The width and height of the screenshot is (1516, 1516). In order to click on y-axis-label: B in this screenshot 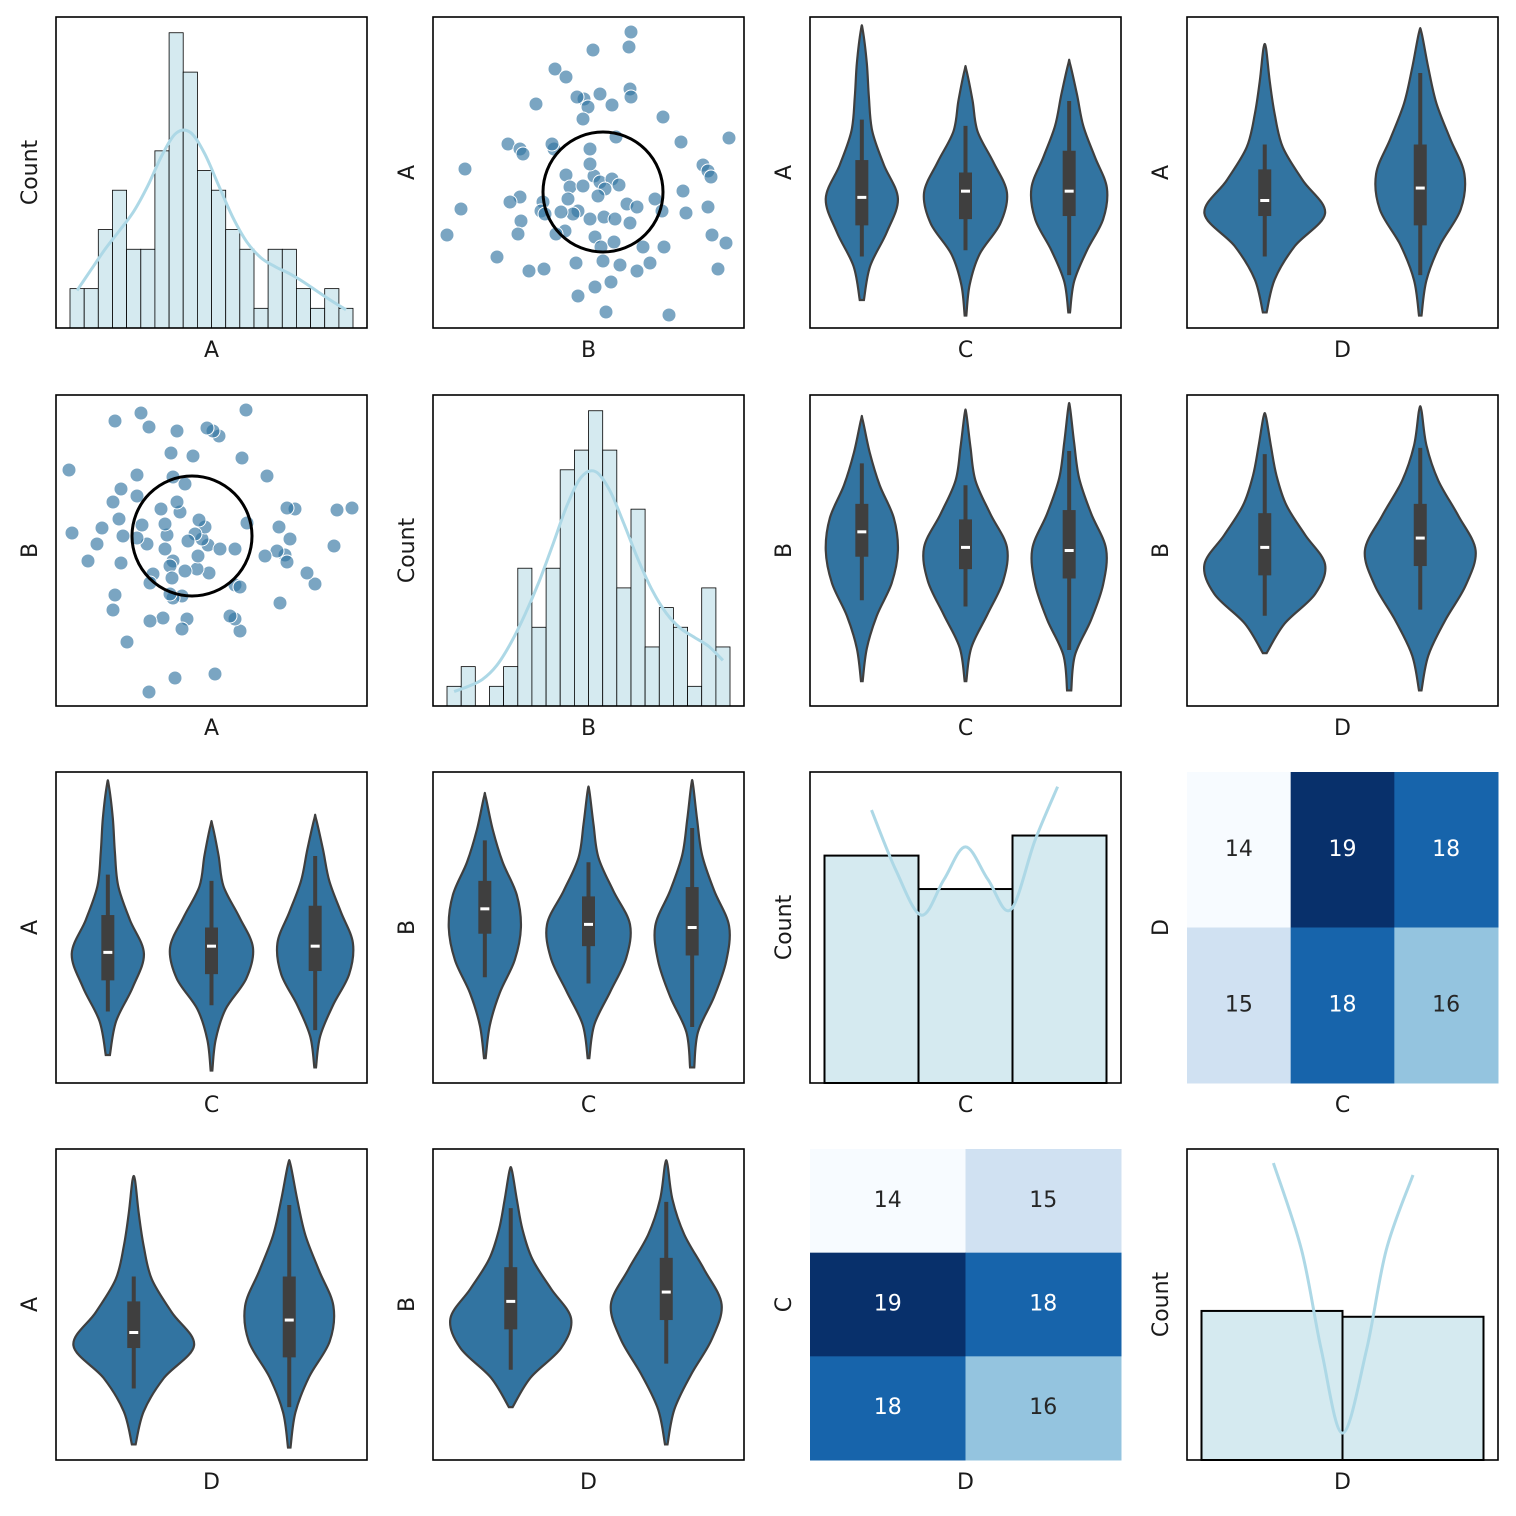, I will do `click(784, 550)`.